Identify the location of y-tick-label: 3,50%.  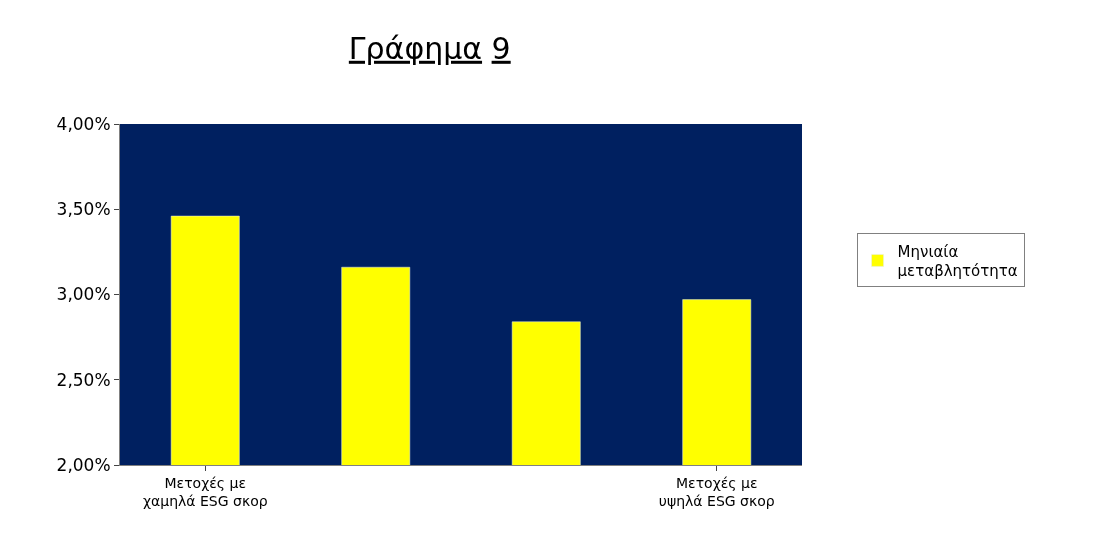
(83, 209).